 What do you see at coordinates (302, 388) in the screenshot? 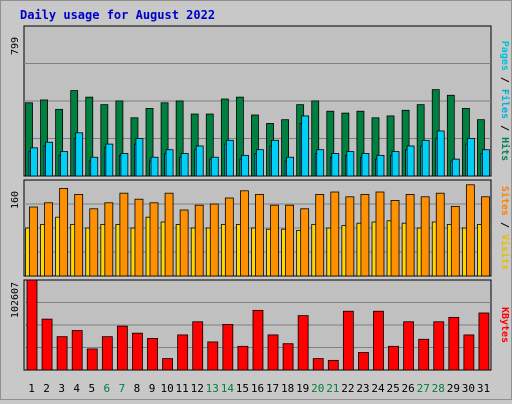
I see `day-tick-label: 19` at bounding box center [302, 388].